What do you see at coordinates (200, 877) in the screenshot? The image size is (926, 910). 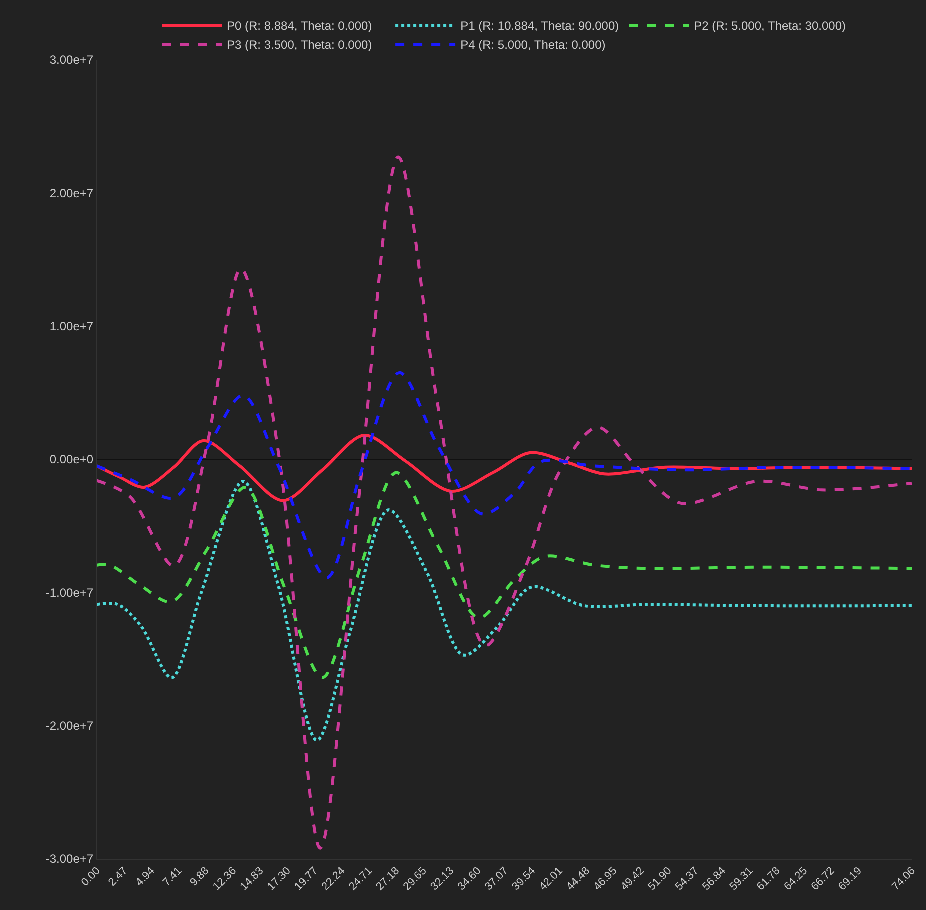 I see `x-tick-label: 9.88` at bounding box center [200, 877].